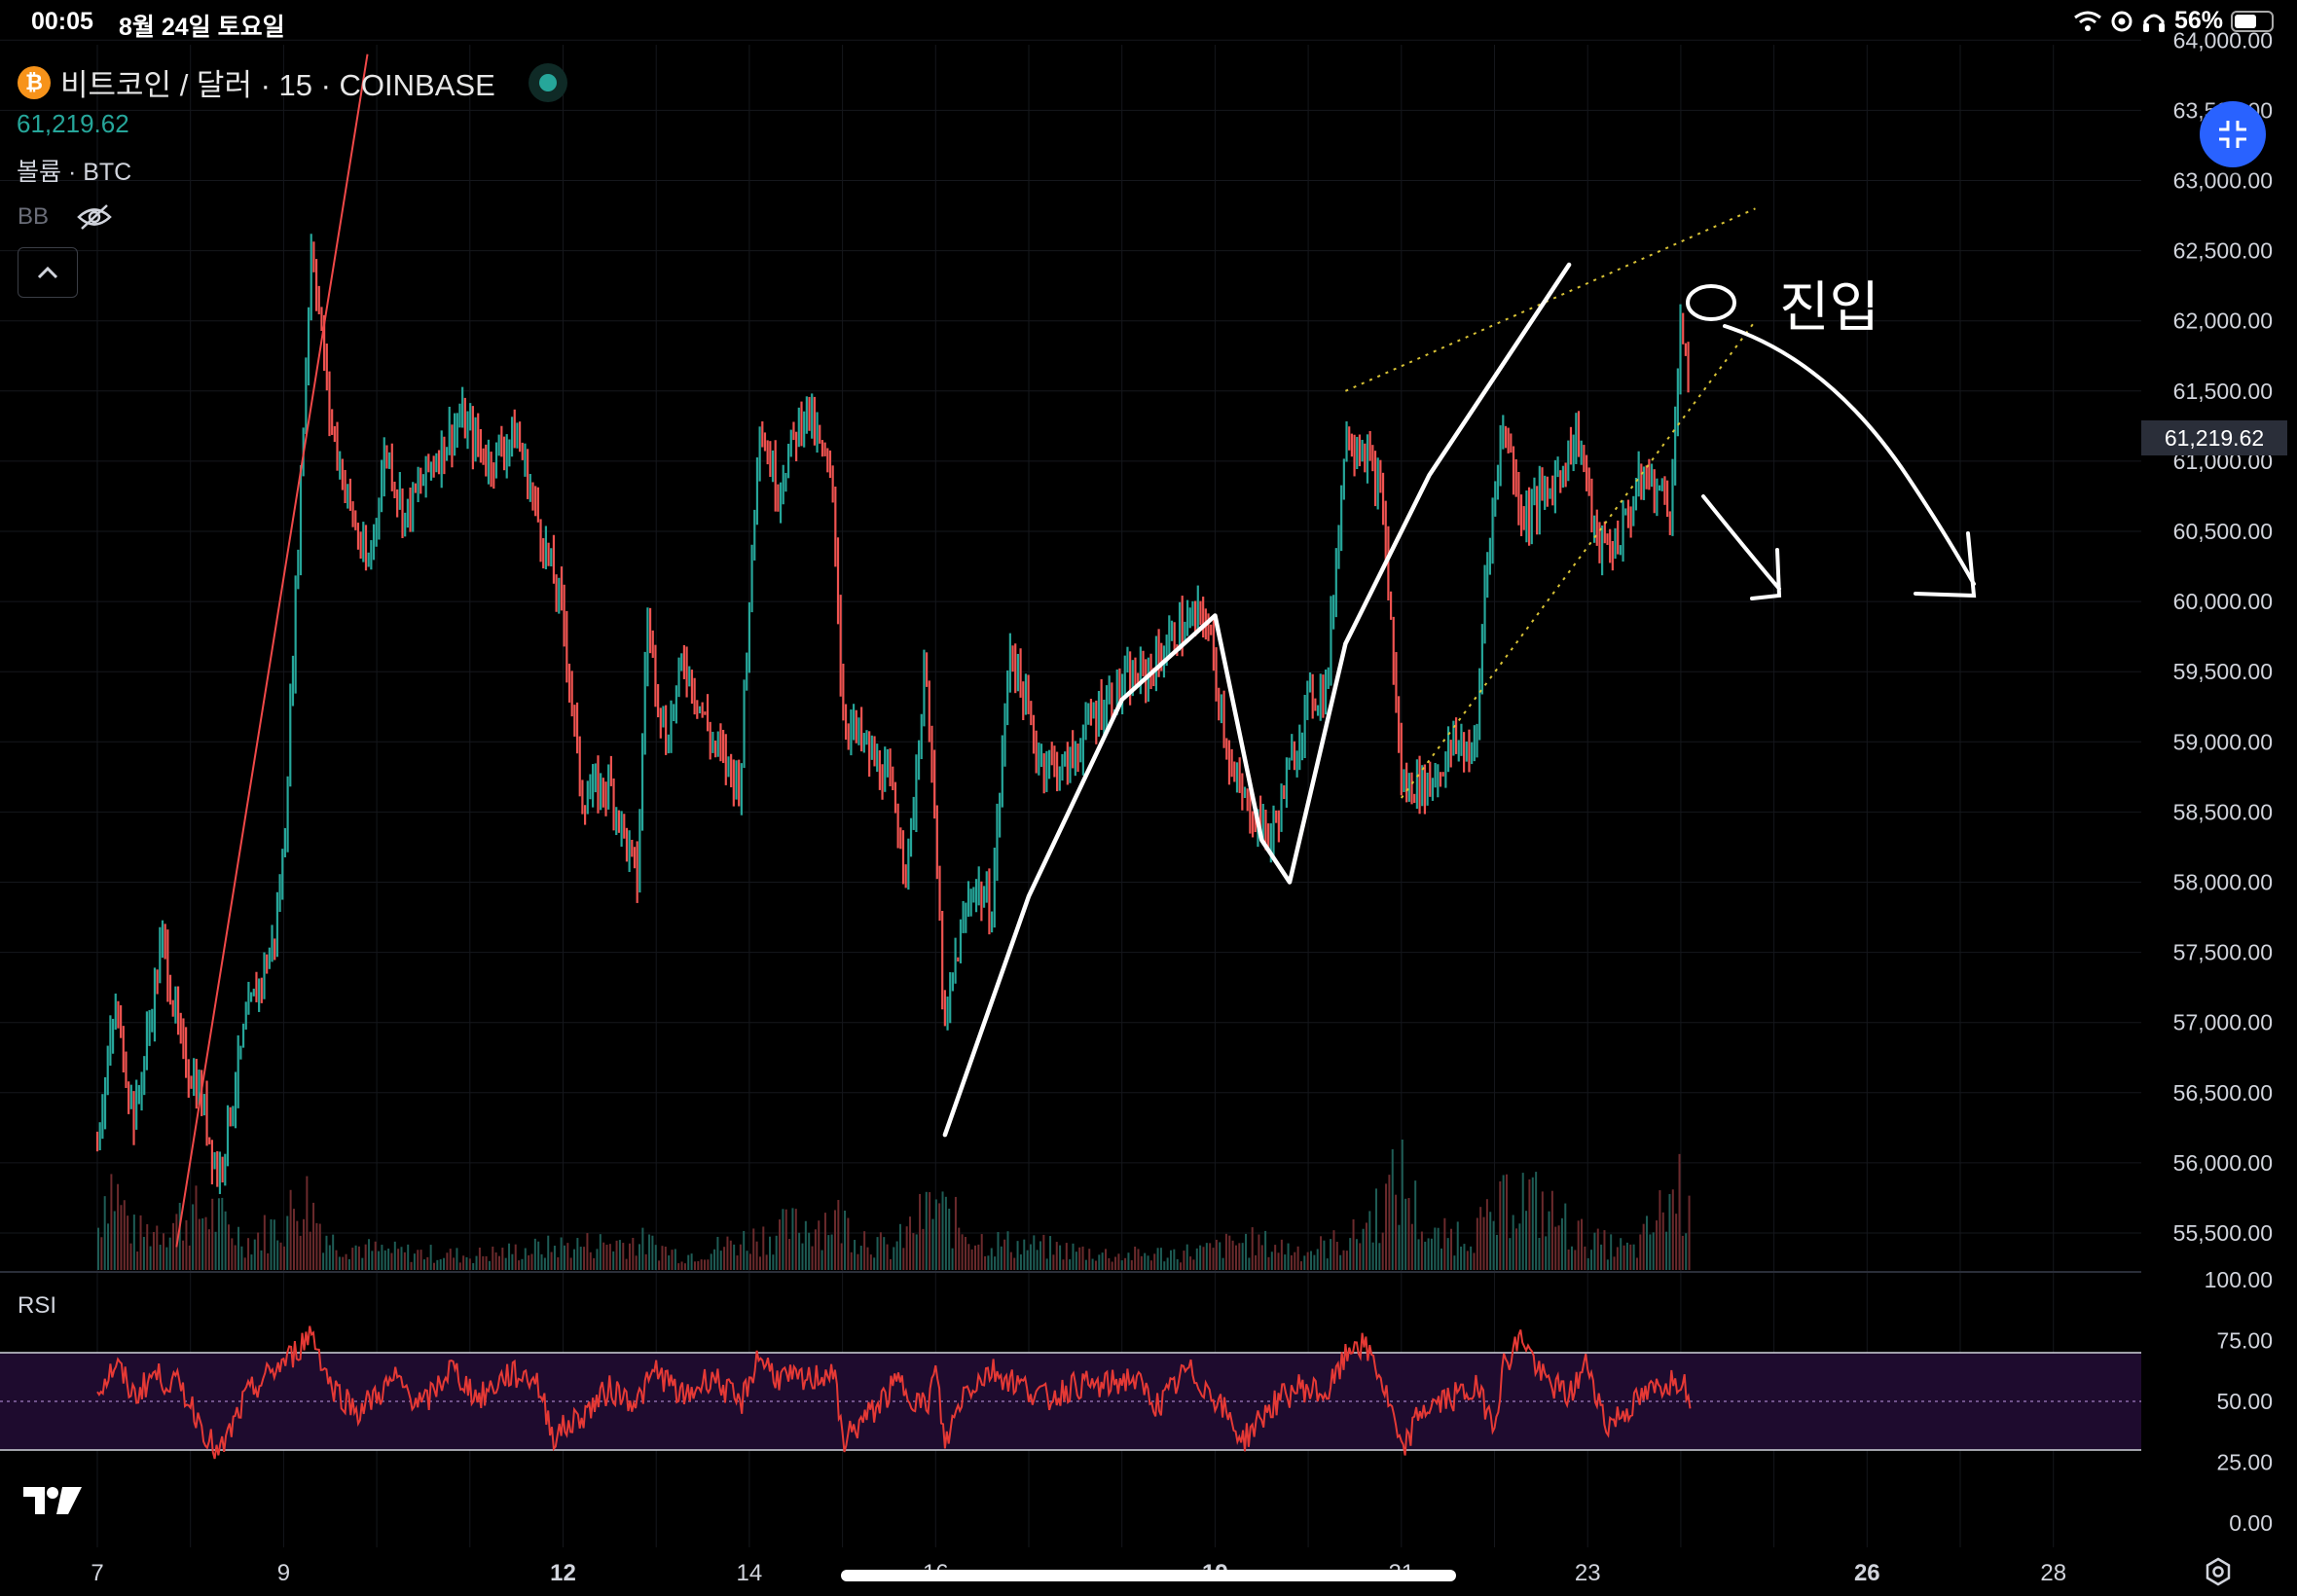 Image resolution: width=2297 pixels, height=1596 pixels. What do you see at coordinates (277, 85) in the screenshot?
I see `symbol-title: 비트코인 / 달러 · 15 · COINBASE` at bounding box center [277, 85].